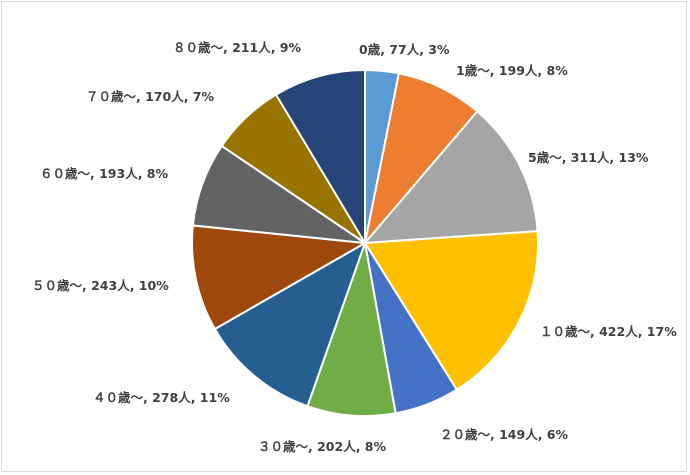  What do you see at coordinates (100, 285) in the screenshot?
I see `data-label-7: ５０歳～, 243人, 10%` at bounding box center [100, 285].